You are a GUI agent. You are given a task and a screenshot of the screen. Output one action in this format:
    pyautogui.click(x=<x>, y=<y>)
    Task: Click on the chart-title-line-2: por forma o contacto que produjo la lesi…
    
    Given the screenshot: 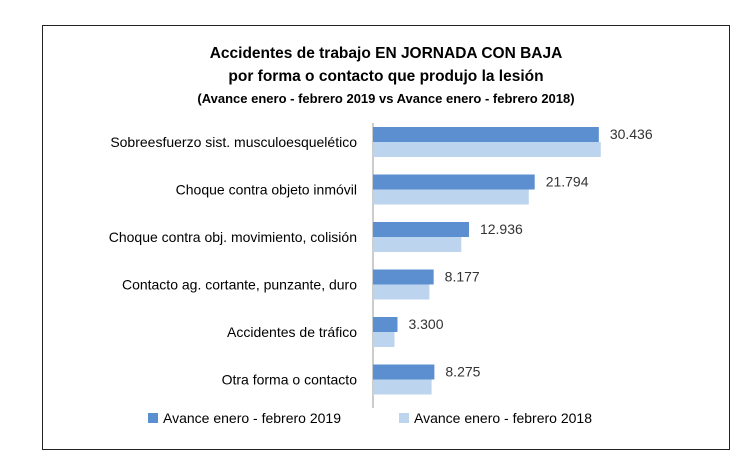 What is the action you would take?
    pyautogui.click(x=385, y=76)
    